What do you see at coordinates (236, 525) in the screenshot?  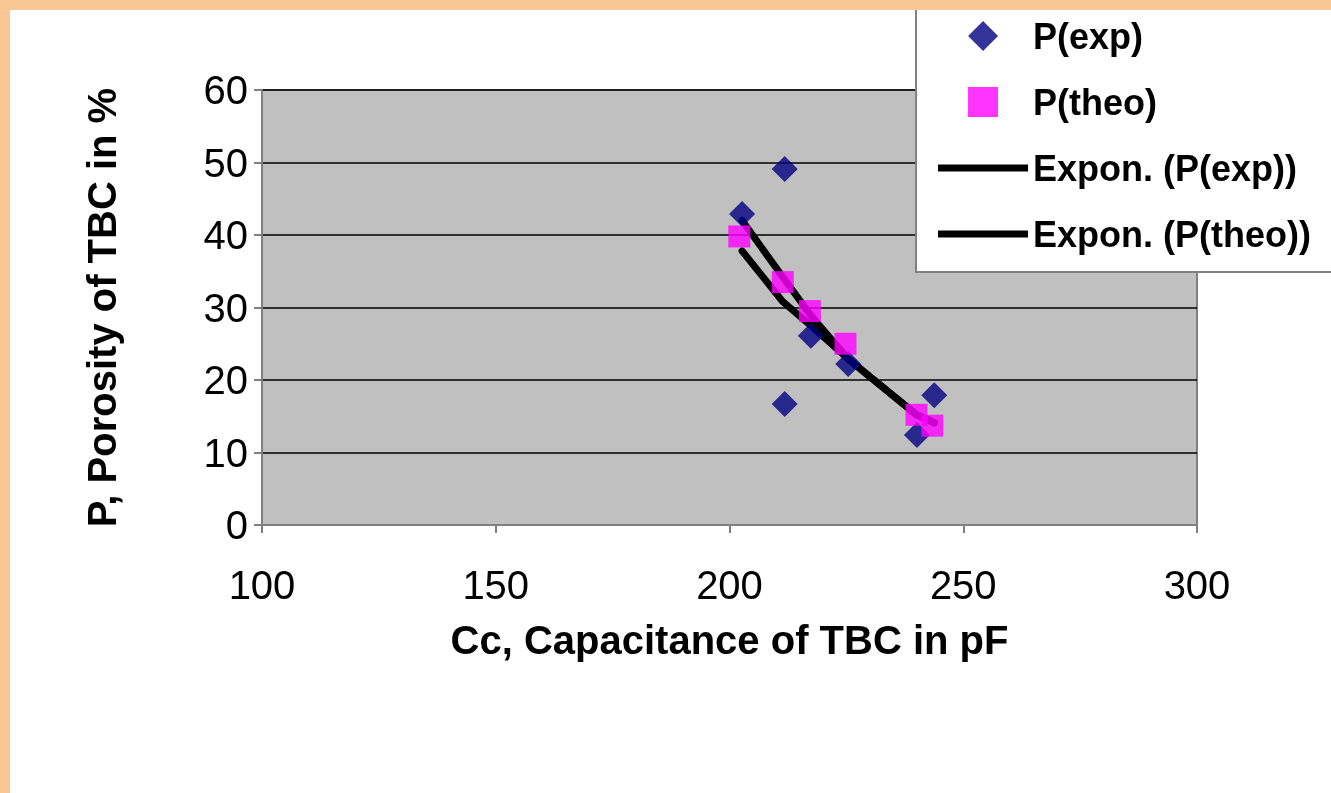 I see `y-tick-label: 0` at bounding box center [236, 525].